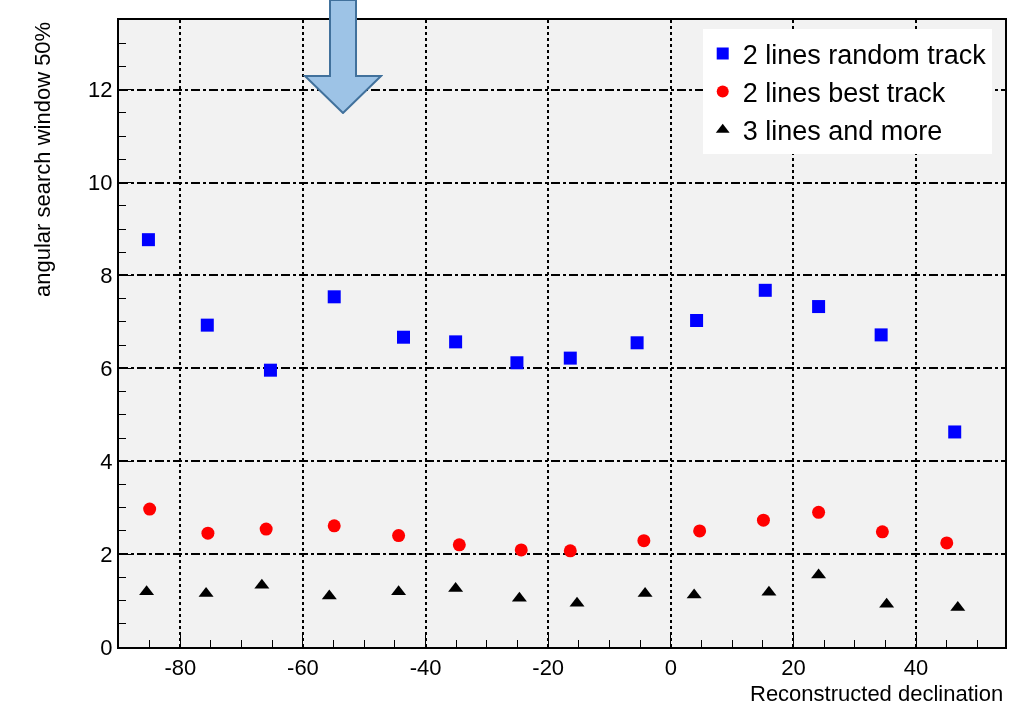 The height and width of the screenshot is (716, 1029). What do you see at coordinates (844, 93) in the screenshot?
I see `legend-label: 2 lines best track` at bounding box center [844, 93].